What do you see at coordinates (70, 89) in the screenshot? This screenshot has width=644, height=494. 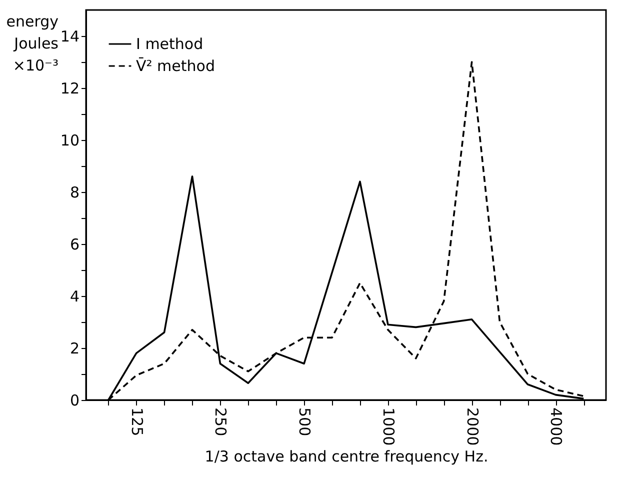 I see `y-tick-label: 12` at bounding box center [70, 89].